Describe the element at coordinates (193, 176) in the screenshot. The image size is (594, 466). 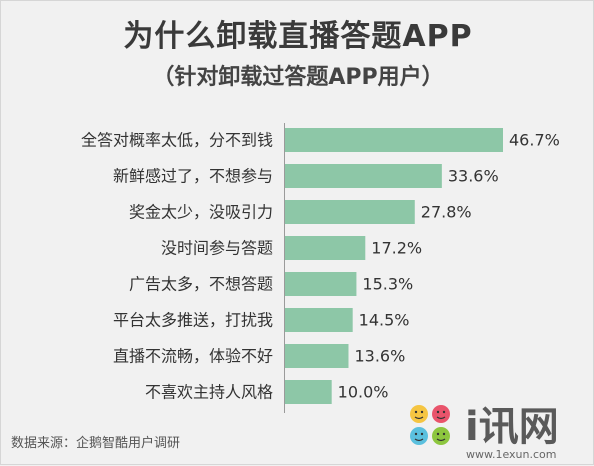
I see `category-label: 新鲜感过了，不想参与` at that location.